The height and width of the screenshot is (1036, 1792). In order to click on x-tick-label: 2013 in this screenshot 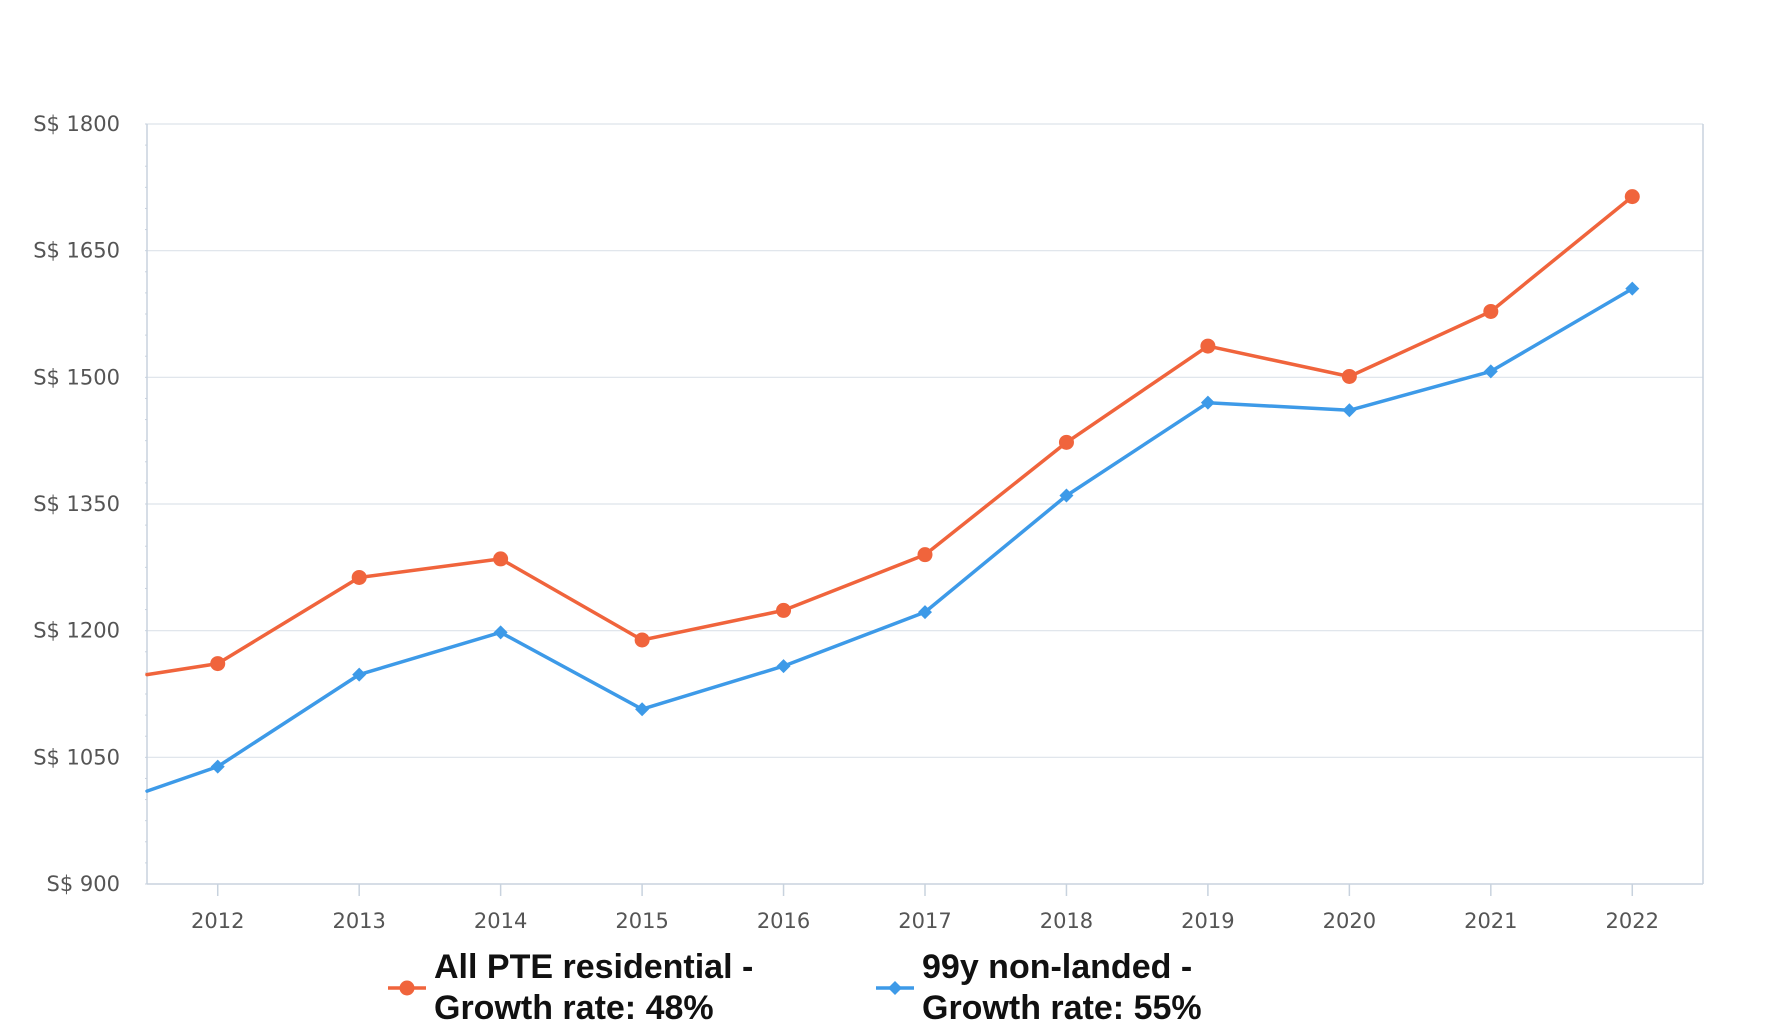, I will do `click(358, 921)`.